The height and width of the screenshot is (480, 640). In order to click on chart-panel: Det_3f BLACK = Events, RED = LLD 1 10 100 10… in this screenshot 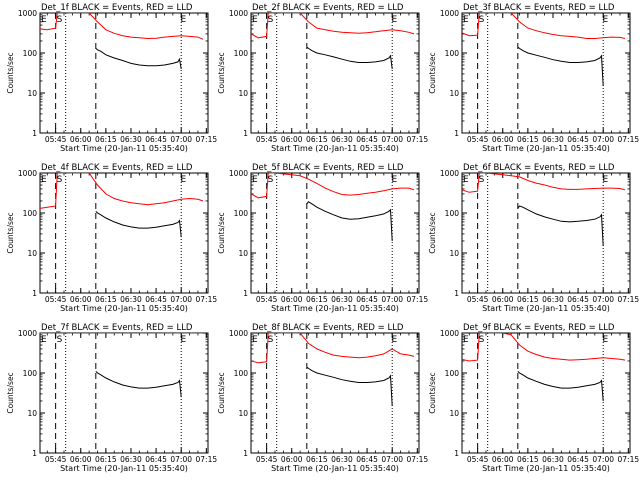, I will do `click(533, 78)`.